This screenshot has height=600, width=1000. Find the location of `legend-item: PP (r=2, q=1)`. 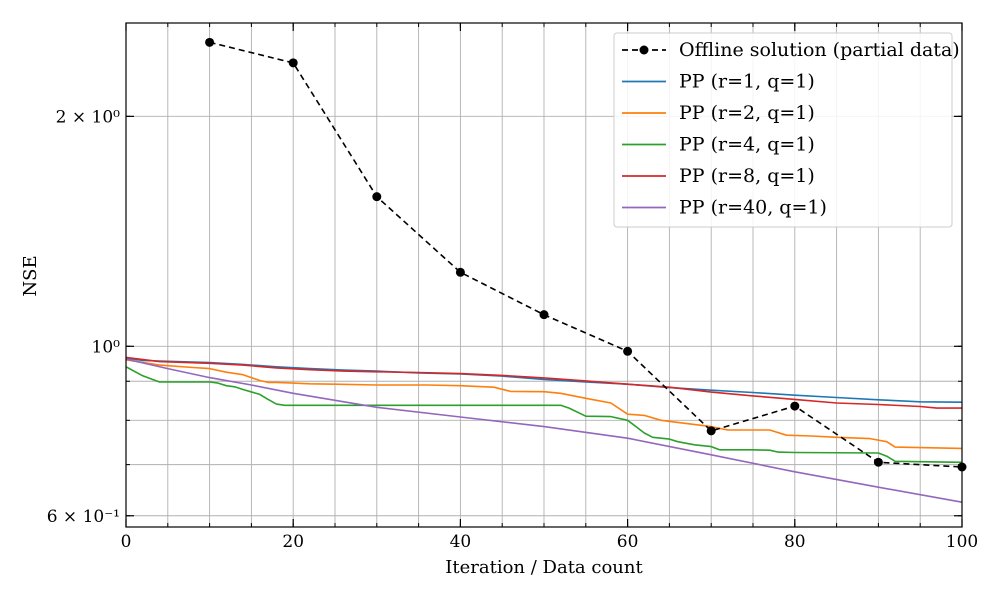

legend-item: PP (r=2, q=1) is located at coordinates (718, 113).